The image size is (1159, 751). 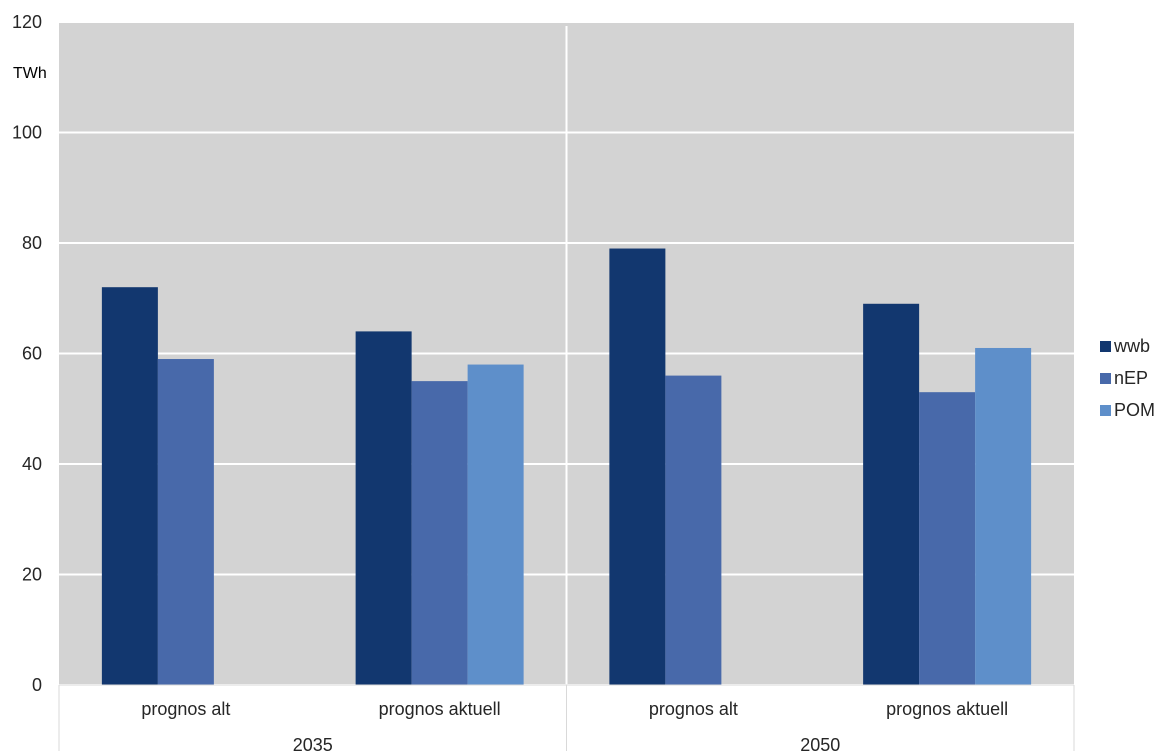 I want to click on legend-label-wwb: wwb, so click(x=1131, y=346).